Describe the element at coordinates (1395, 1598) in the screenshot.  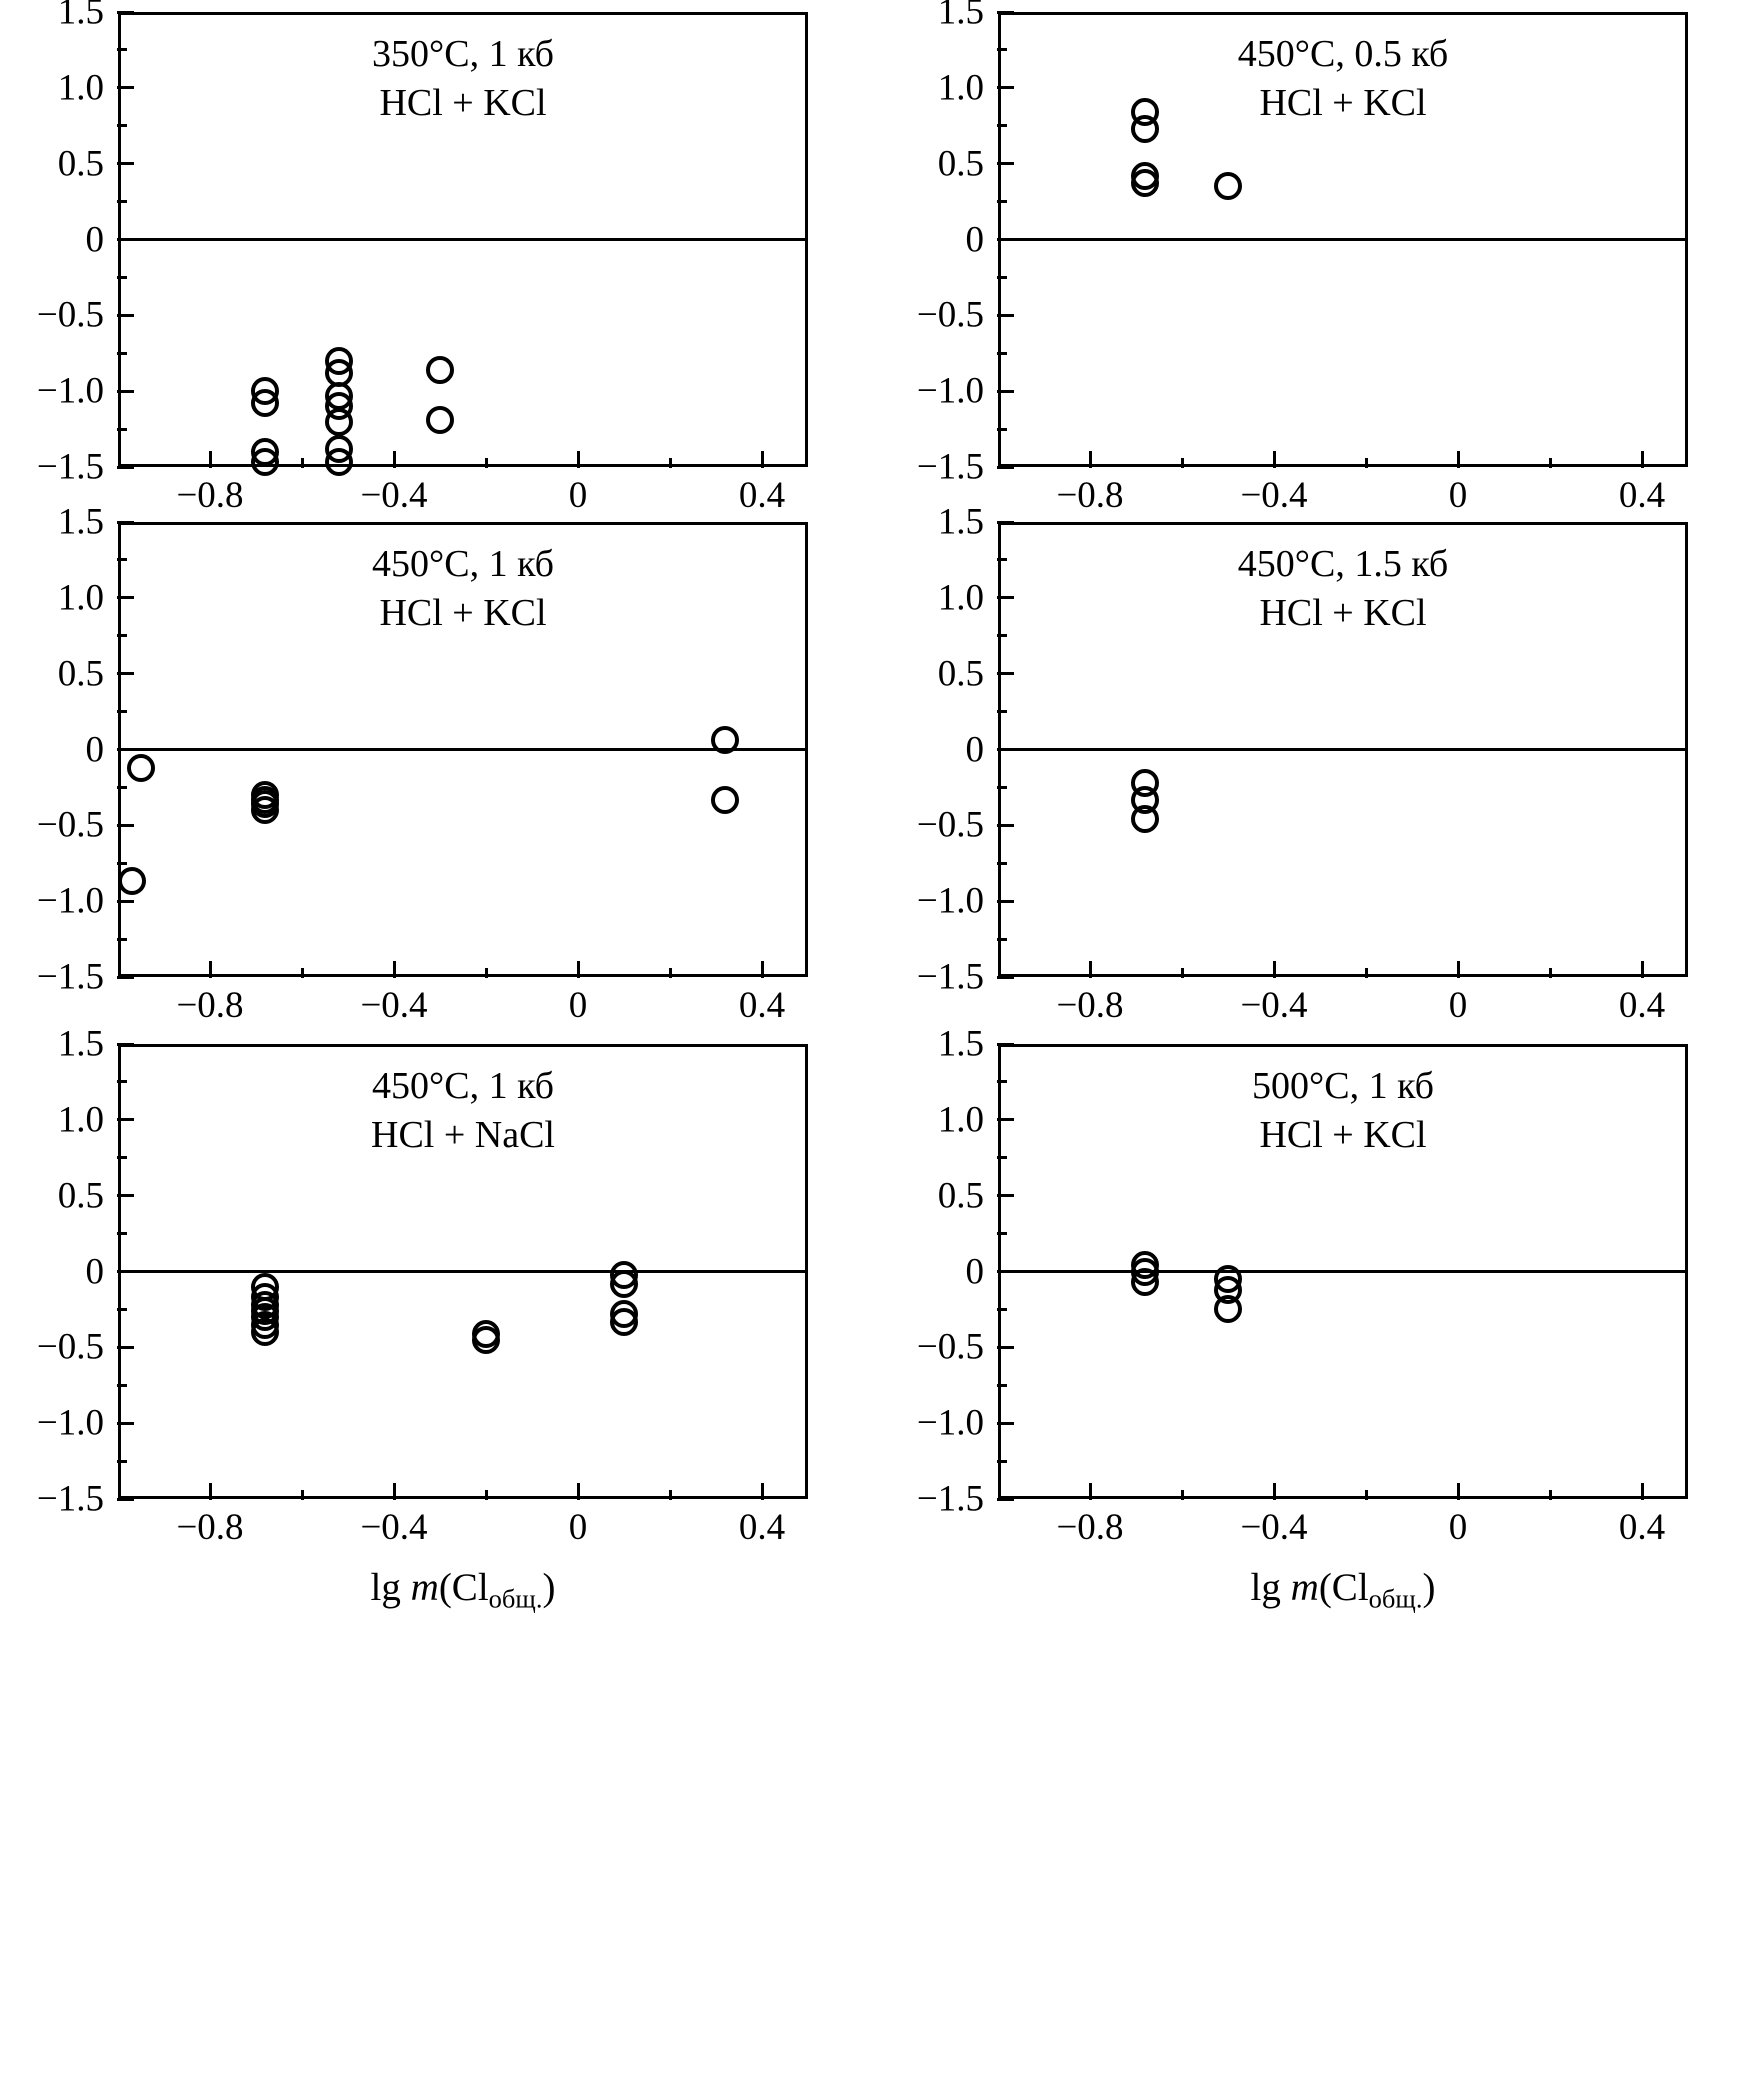
I see `x-axis-title-subscript: общ.` at that location.